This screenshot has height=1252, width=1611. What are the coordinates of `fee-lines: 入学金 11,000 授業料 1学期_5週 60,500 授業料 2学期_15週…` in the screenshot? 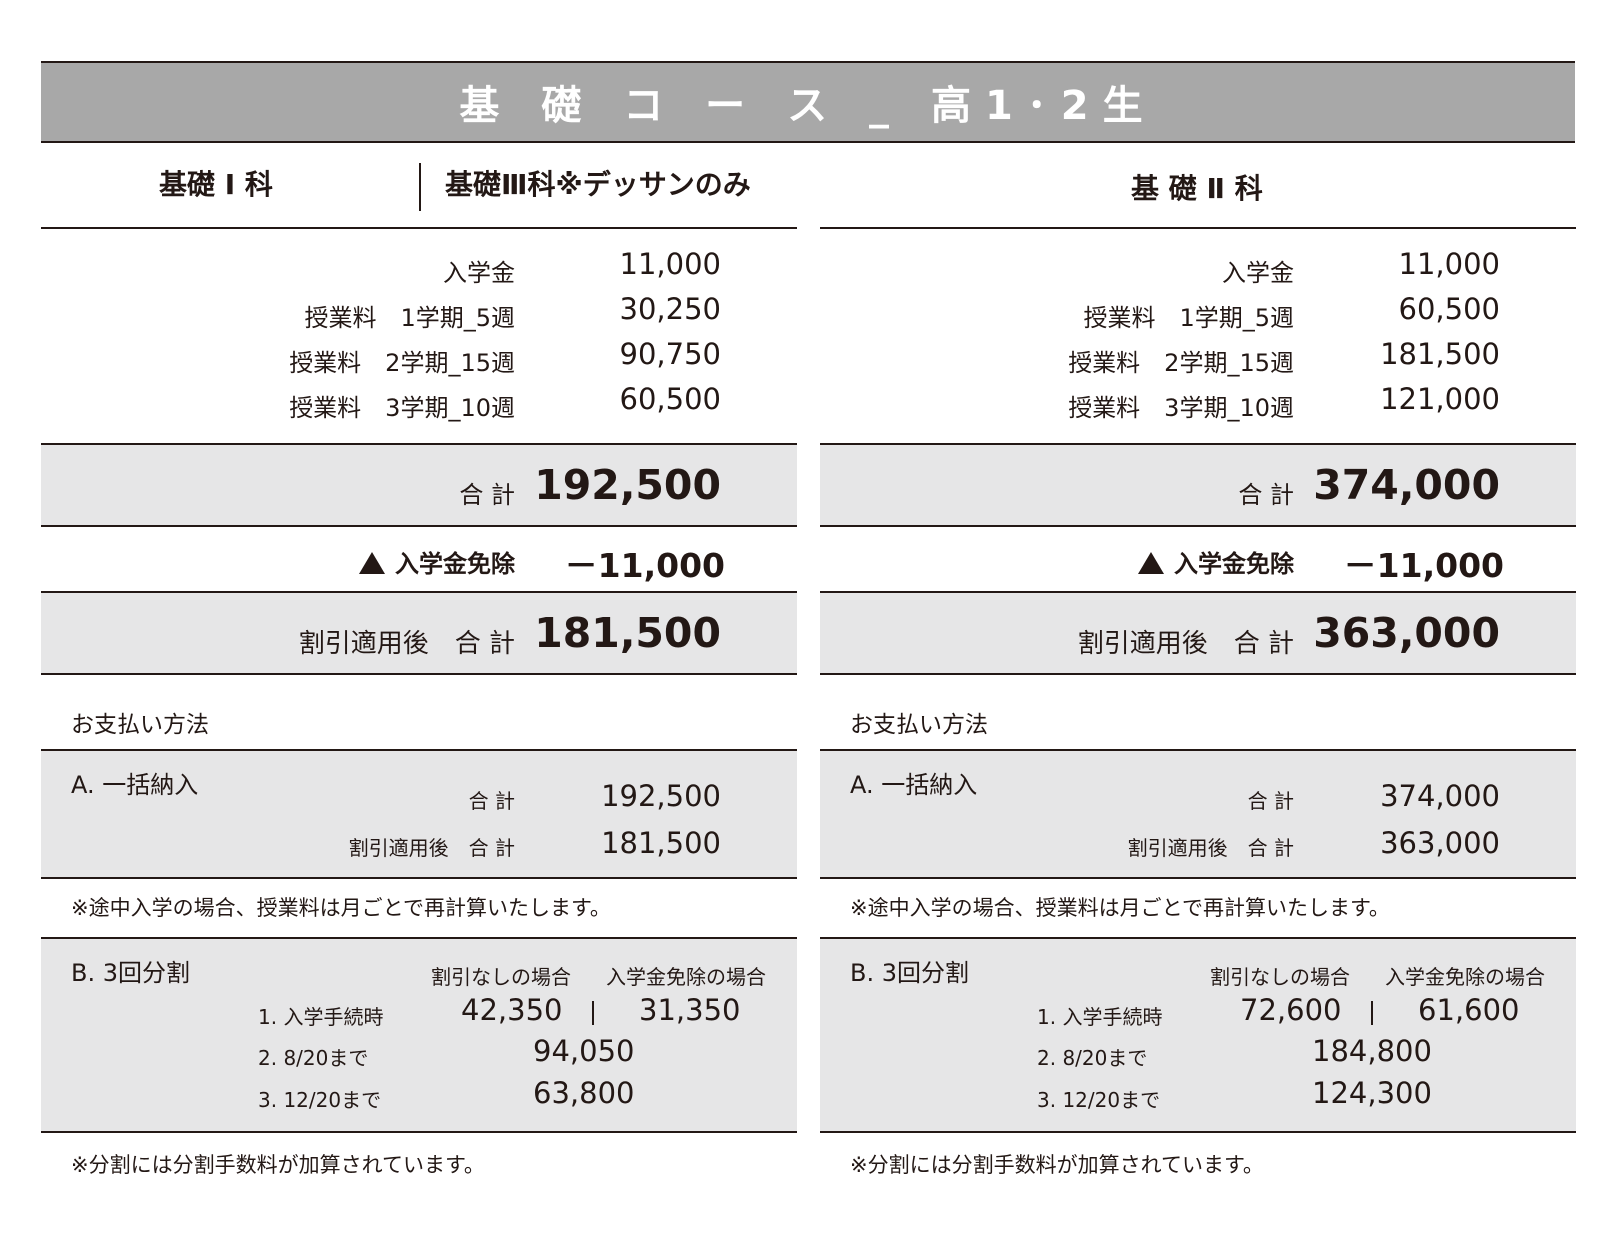 It's located at (1198, 336).